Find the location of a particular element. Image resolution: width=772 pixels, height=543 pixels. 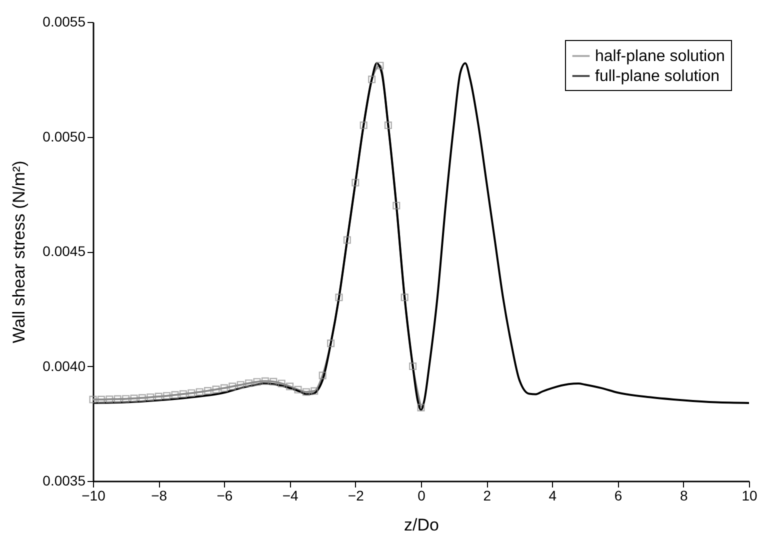

x-tick-label: 4 is located at coordinates (552, 496).